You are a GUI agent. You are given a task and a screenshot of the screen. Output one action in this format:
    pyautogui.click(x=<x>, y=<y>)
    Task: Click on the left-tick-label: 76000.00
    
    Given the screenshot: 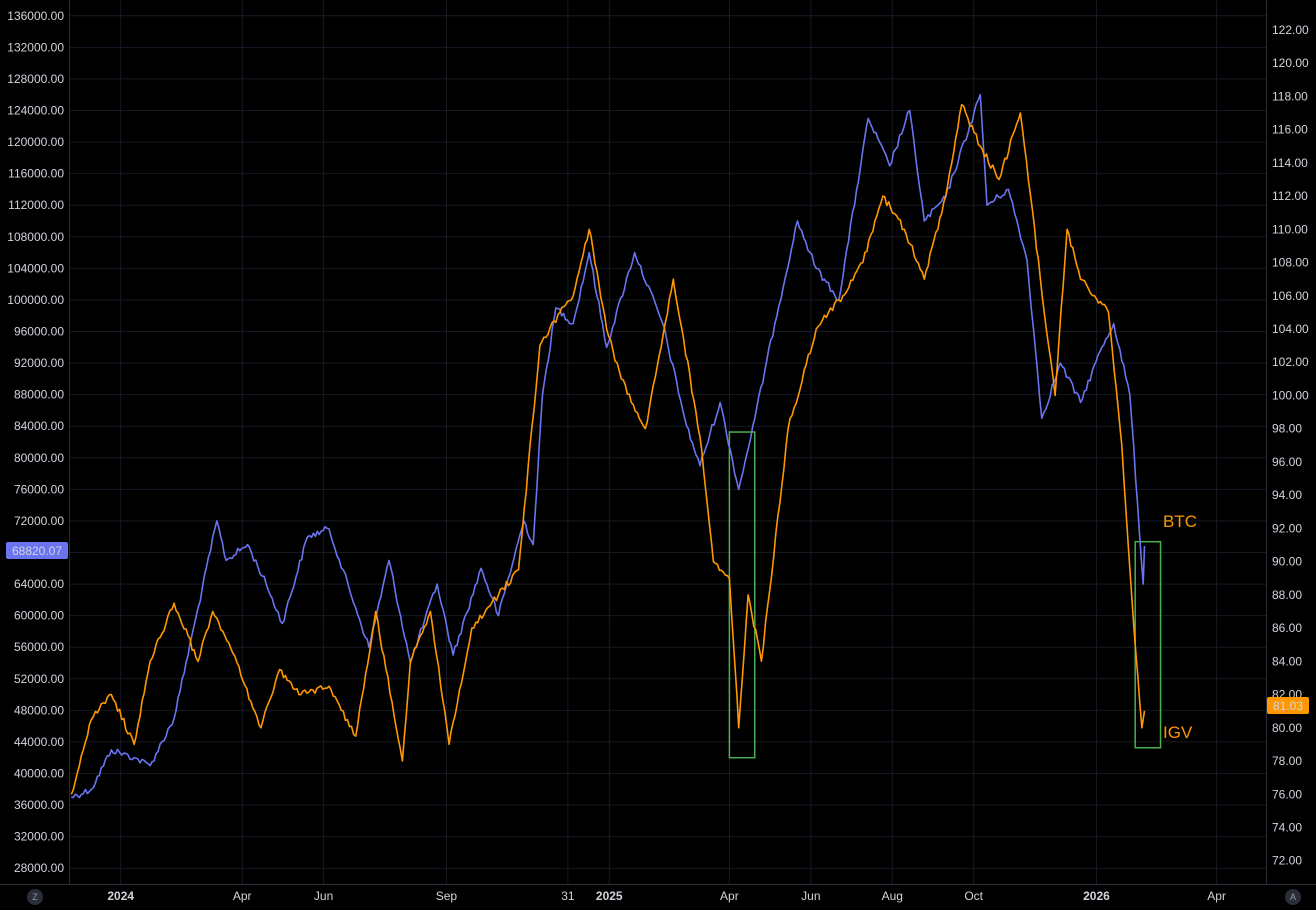 What is the action you would take?
    pyautogui.click(x=39, y=489)
    